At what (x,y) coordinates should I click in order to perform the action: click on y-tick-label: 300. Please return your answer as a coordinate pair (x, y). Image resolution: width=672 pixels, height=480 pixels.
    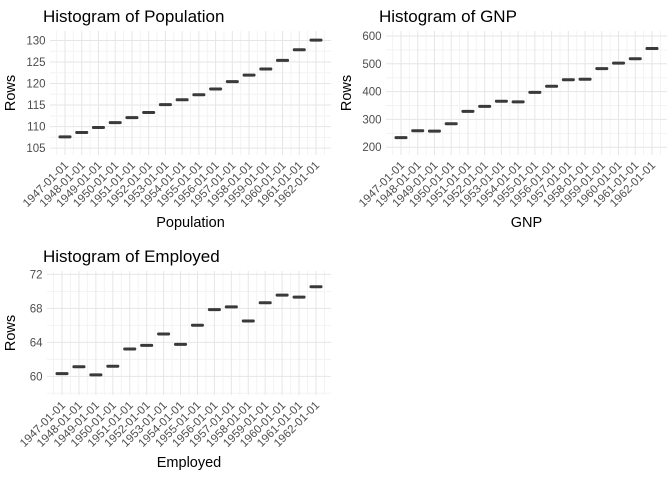
    Looking at the image, I should click on (371, 120).